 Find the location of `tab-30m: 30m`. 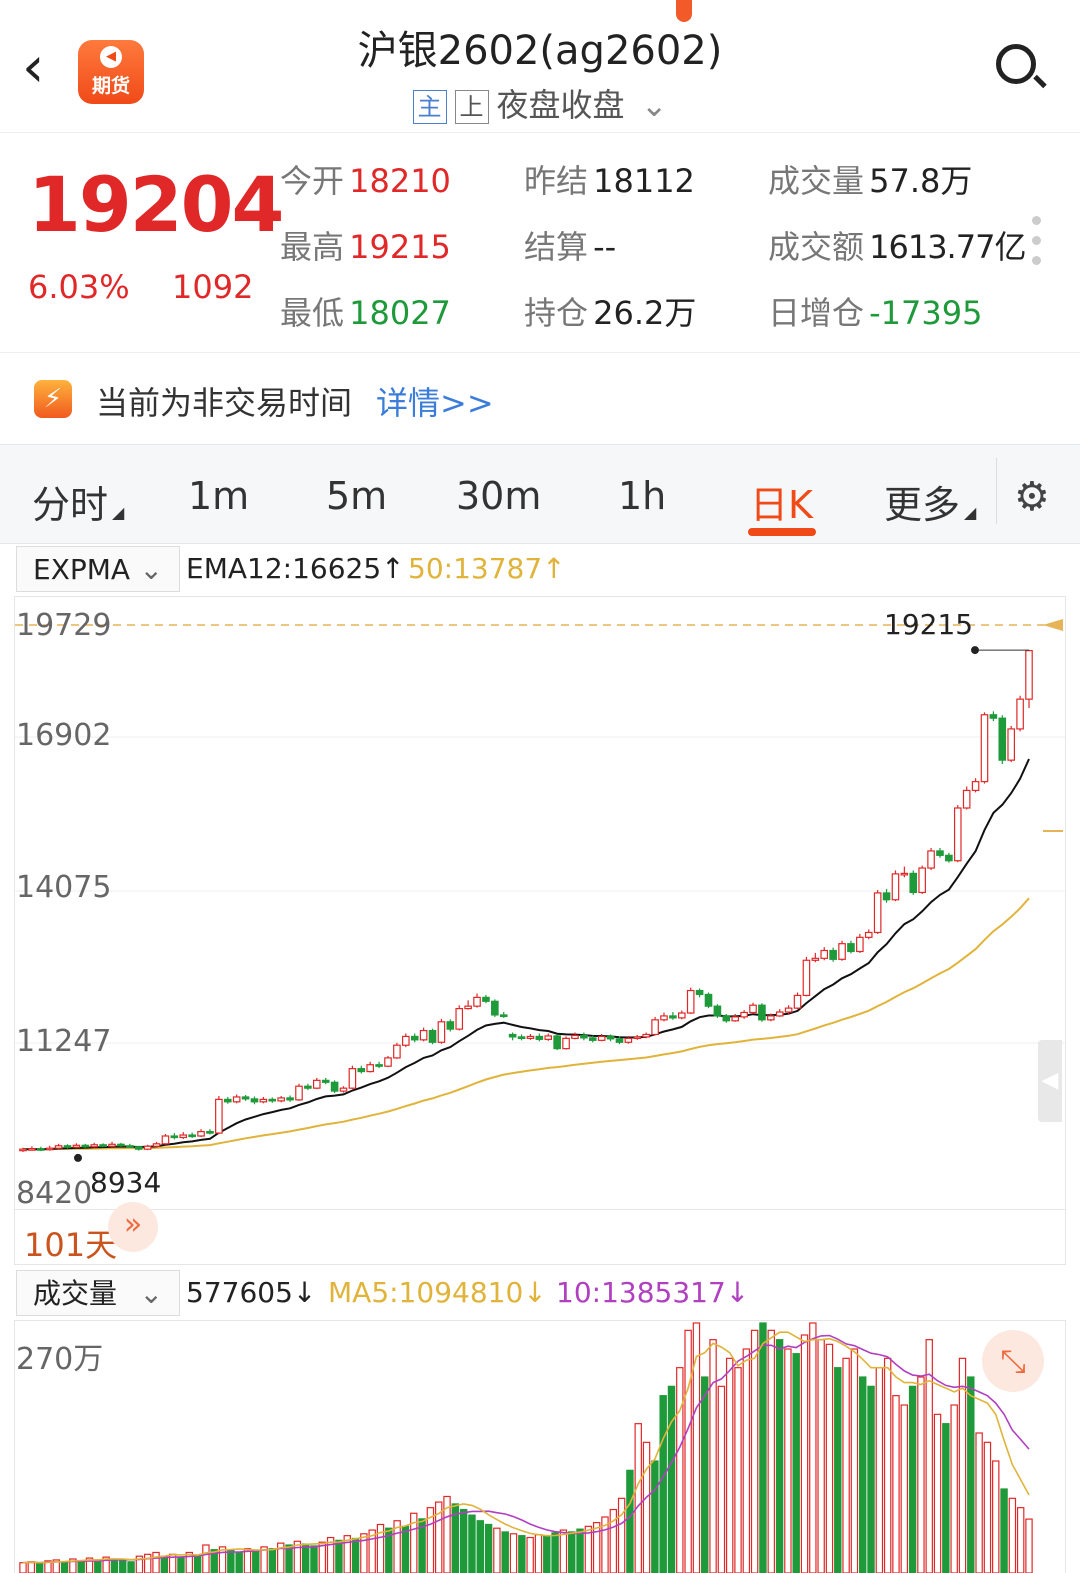

tab-30m: 30m is located at coordinates (499, 496).